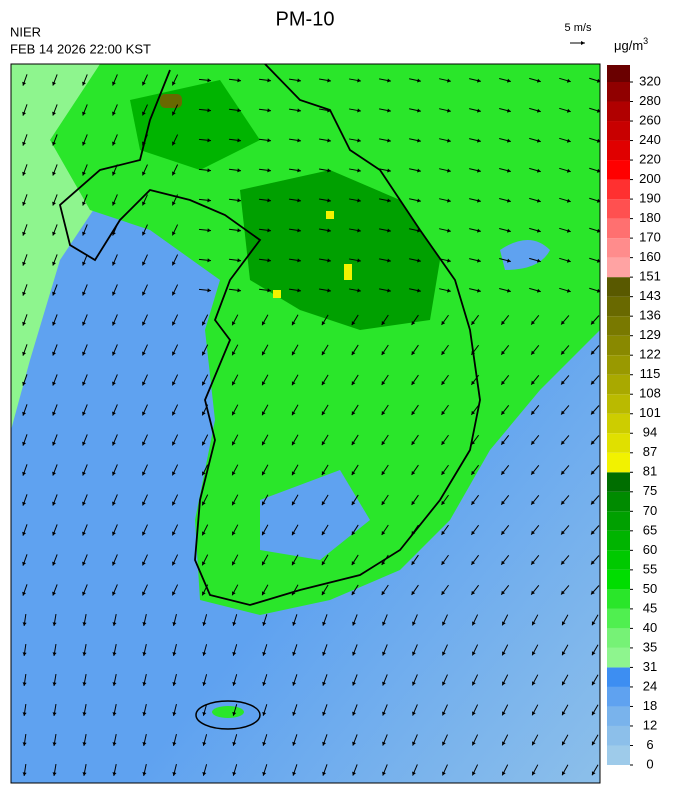 The image size is (673, 800). I want to click on unit: μg/m3, so click(631, 44).